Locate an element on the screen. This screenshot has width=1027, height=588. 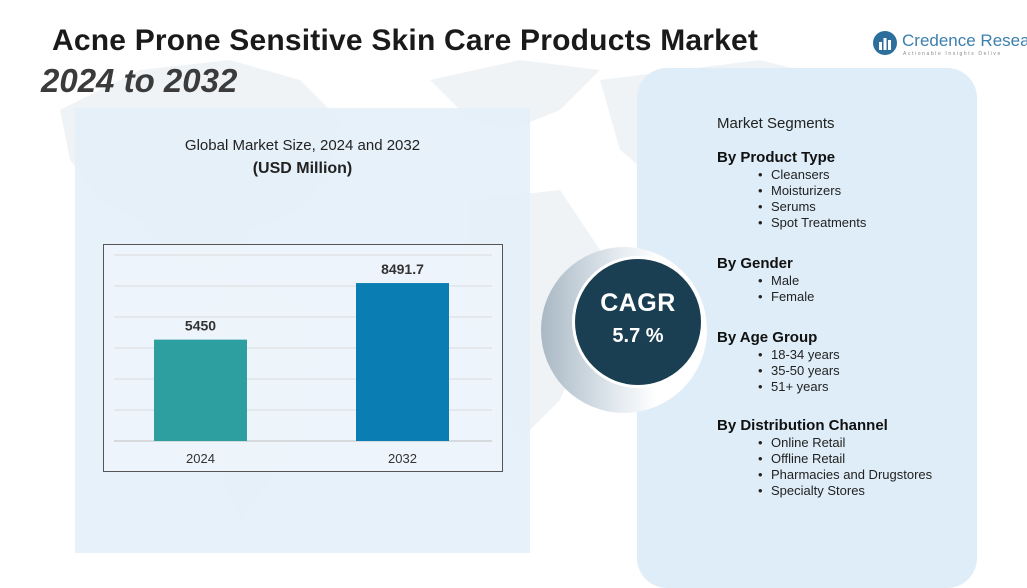
bar-2024 is located at coordinates (200, 390).